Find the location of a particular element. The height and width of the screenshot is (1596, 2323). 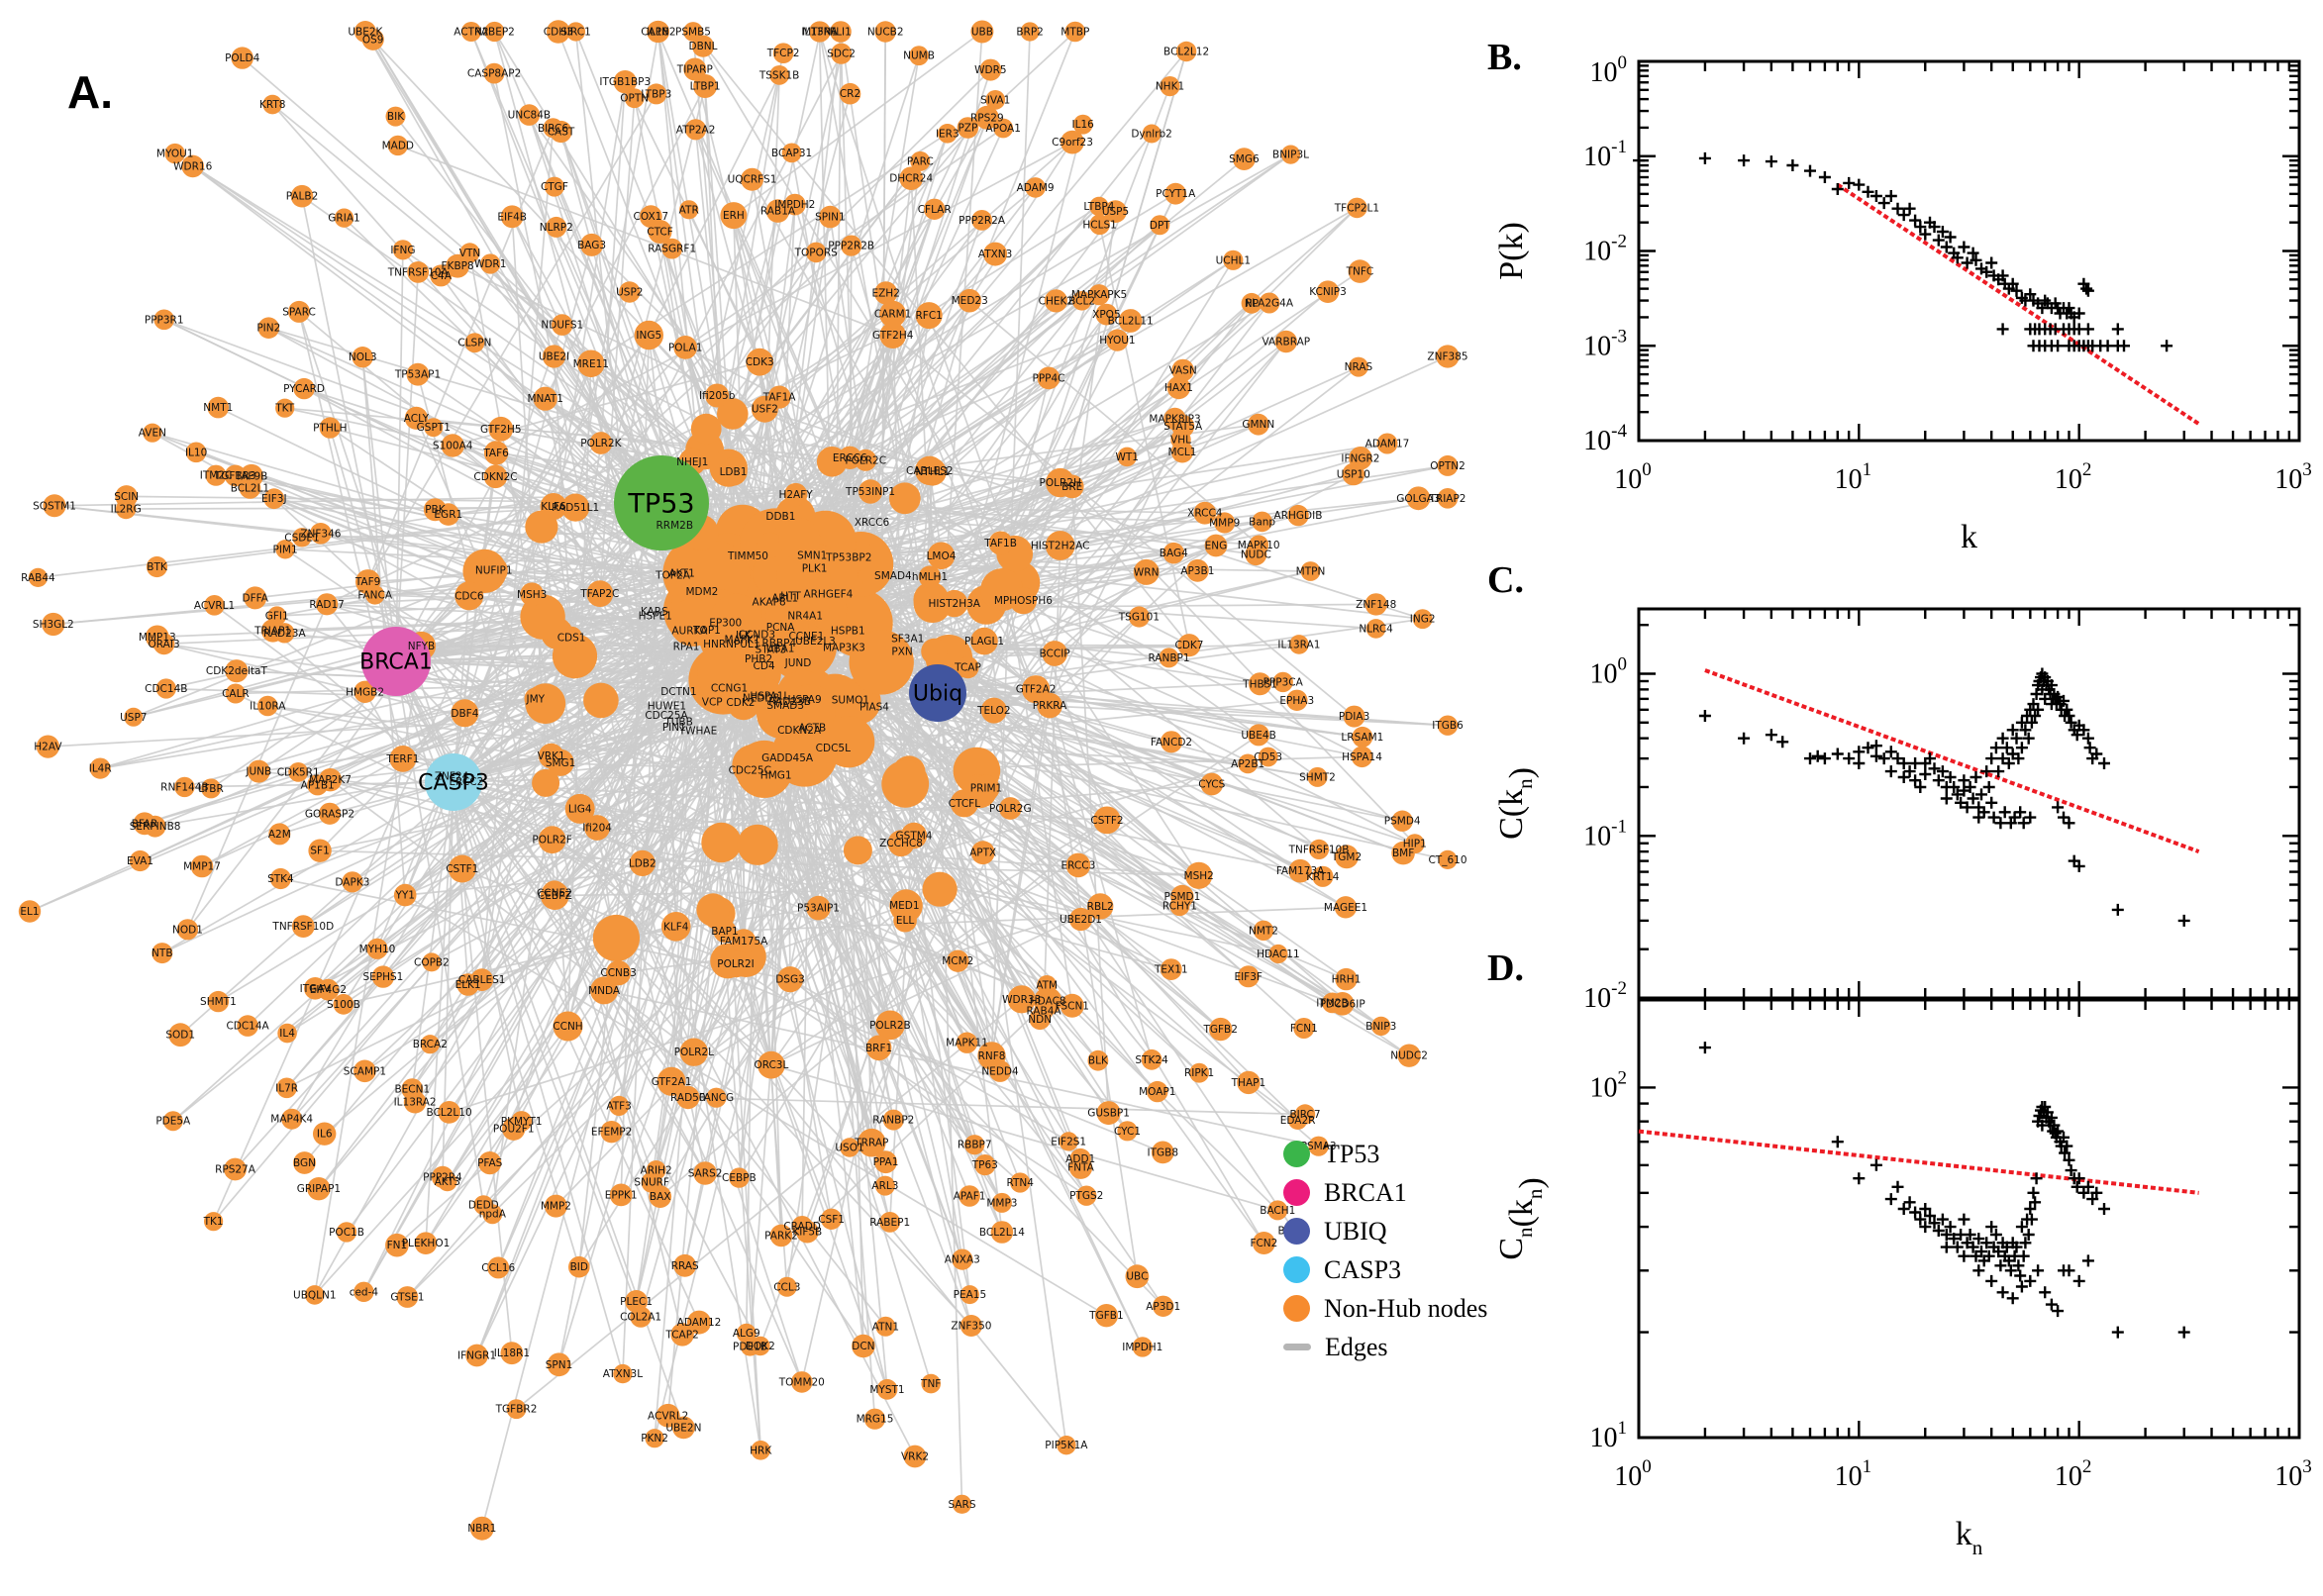

hub-node-brca1 is located at coordinates (396, 661).